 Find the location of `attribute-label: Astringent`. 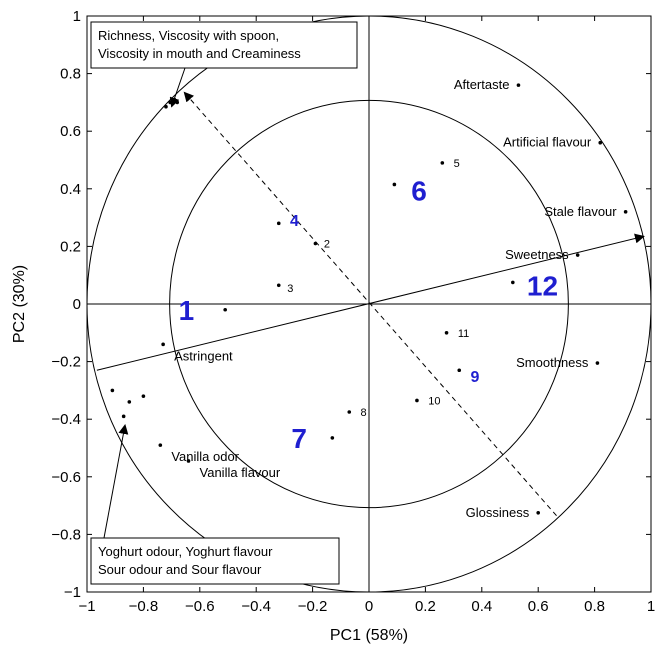

attribute-label: Astringent is located at coordinates (203, 355).